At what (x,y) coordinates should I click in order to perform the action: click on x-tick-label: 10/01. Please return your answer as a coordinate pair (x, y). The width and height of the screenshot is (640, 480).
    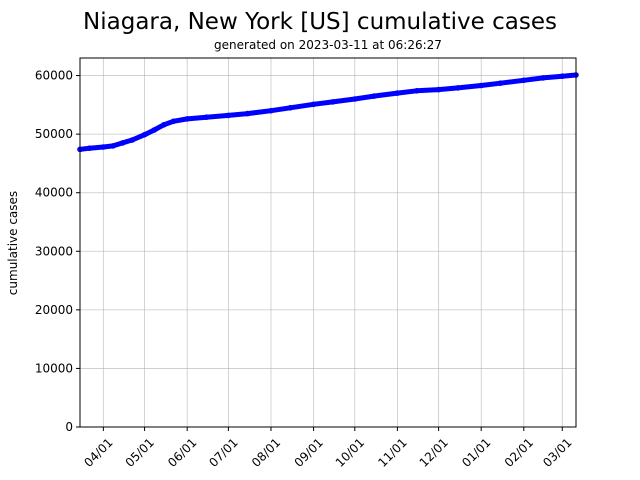
    Looking at the image, I should click on (350, 452).